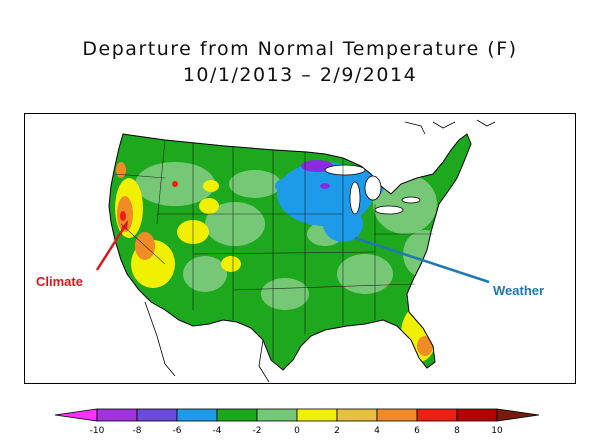 The image size is (600, 441). What do you see at coordinates (137, 431) in the screenshot?
I see `colorbar-tick-label: -8` at bounding box center [137, 431].